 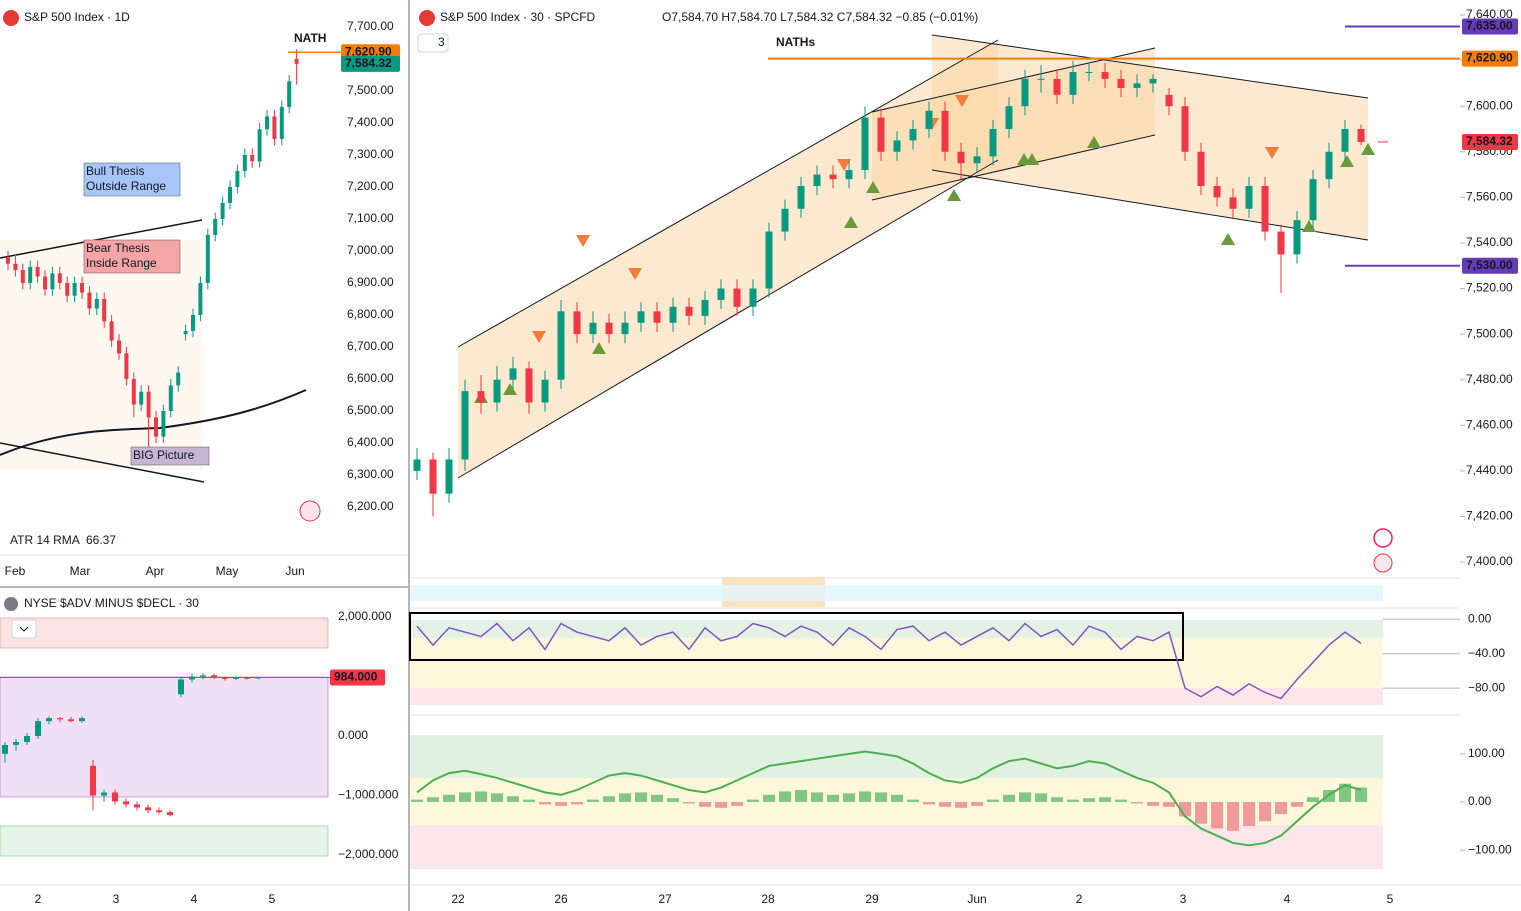 What do you see at coordinates (370, 282) in the screenshot?
I see `y-tick-label: 6,900.00` at bounding box center [370, 282].